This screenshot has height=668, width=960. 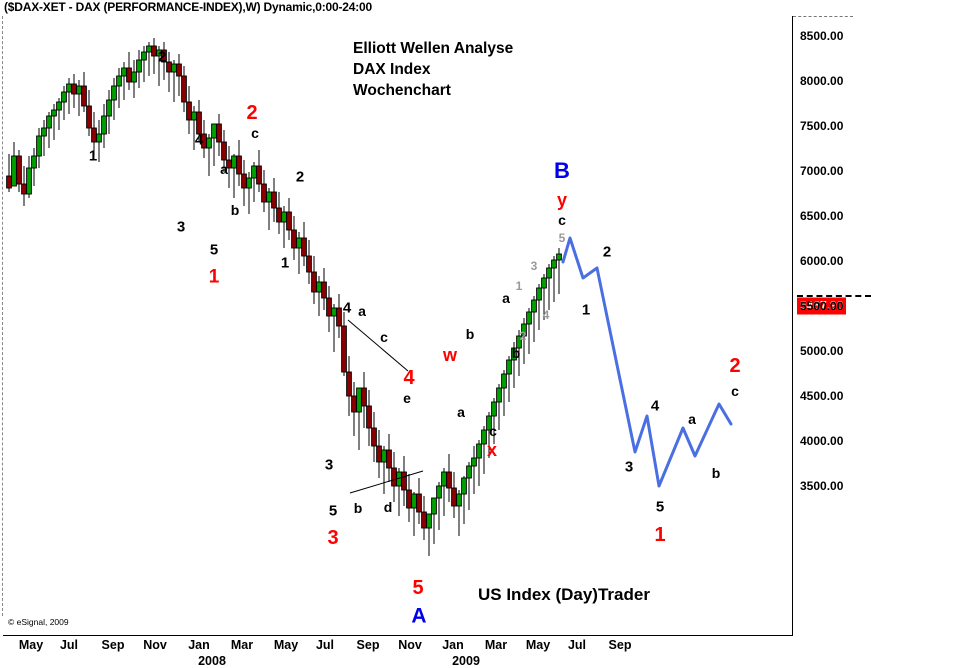 I want to click on date-tick-13: Jul, so click(x=577, y=645).